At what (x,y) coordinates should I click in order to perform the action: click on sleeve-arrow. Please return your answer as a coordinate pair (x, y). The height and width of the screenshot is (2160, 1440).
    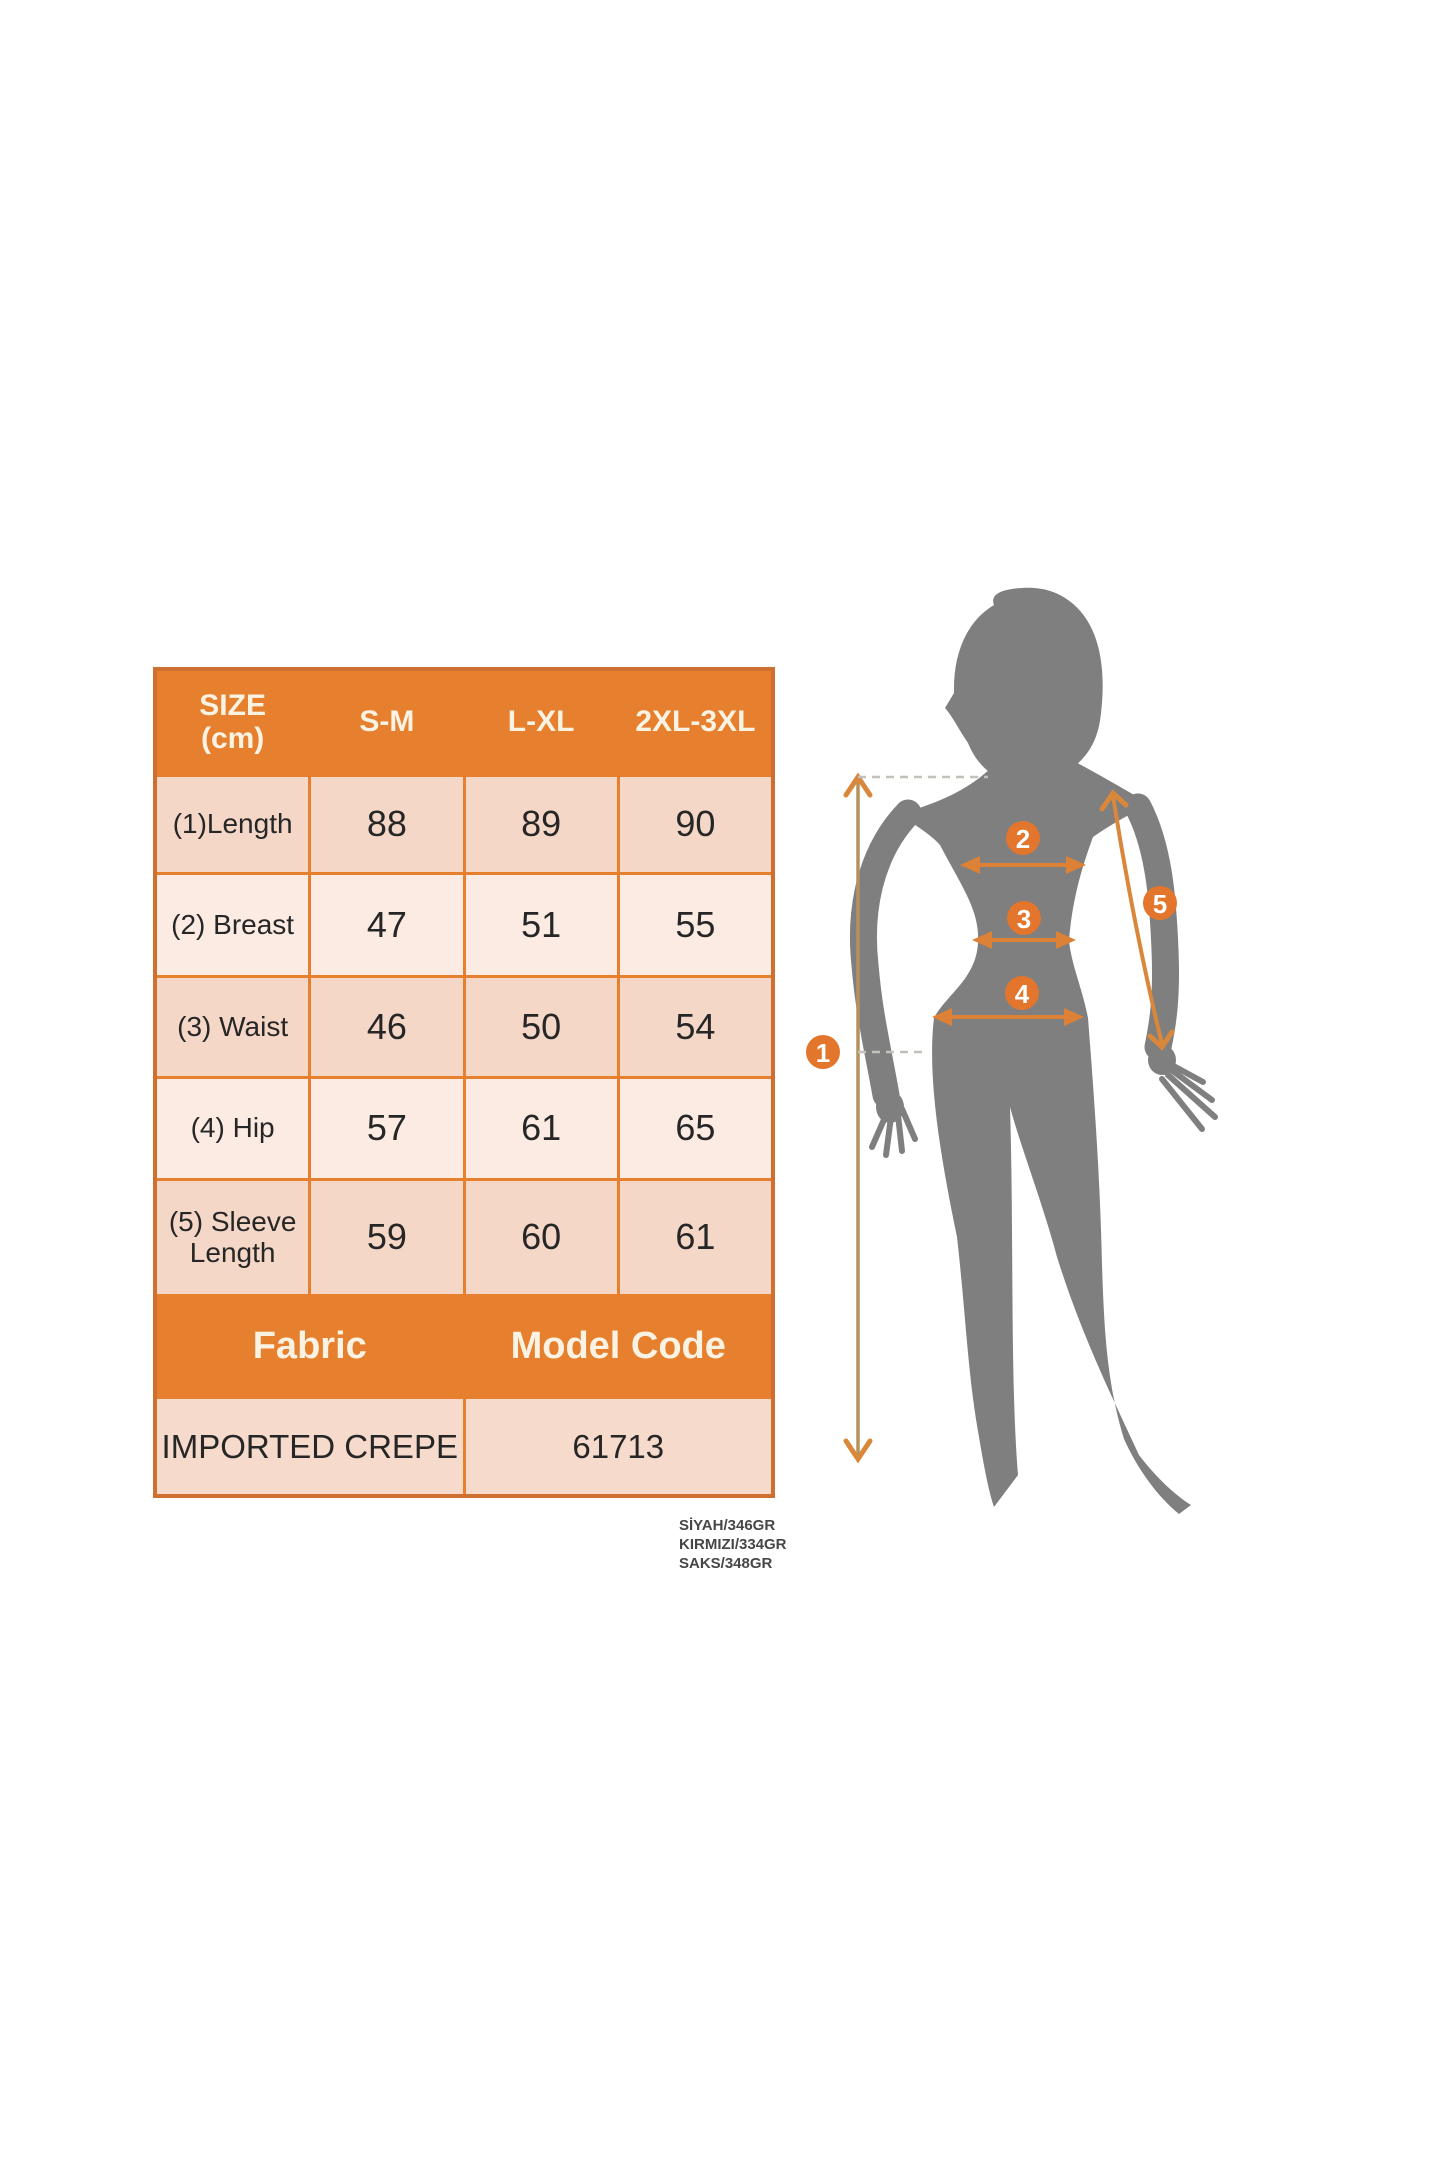
    Looking at the image, I should click on (1137, 920).